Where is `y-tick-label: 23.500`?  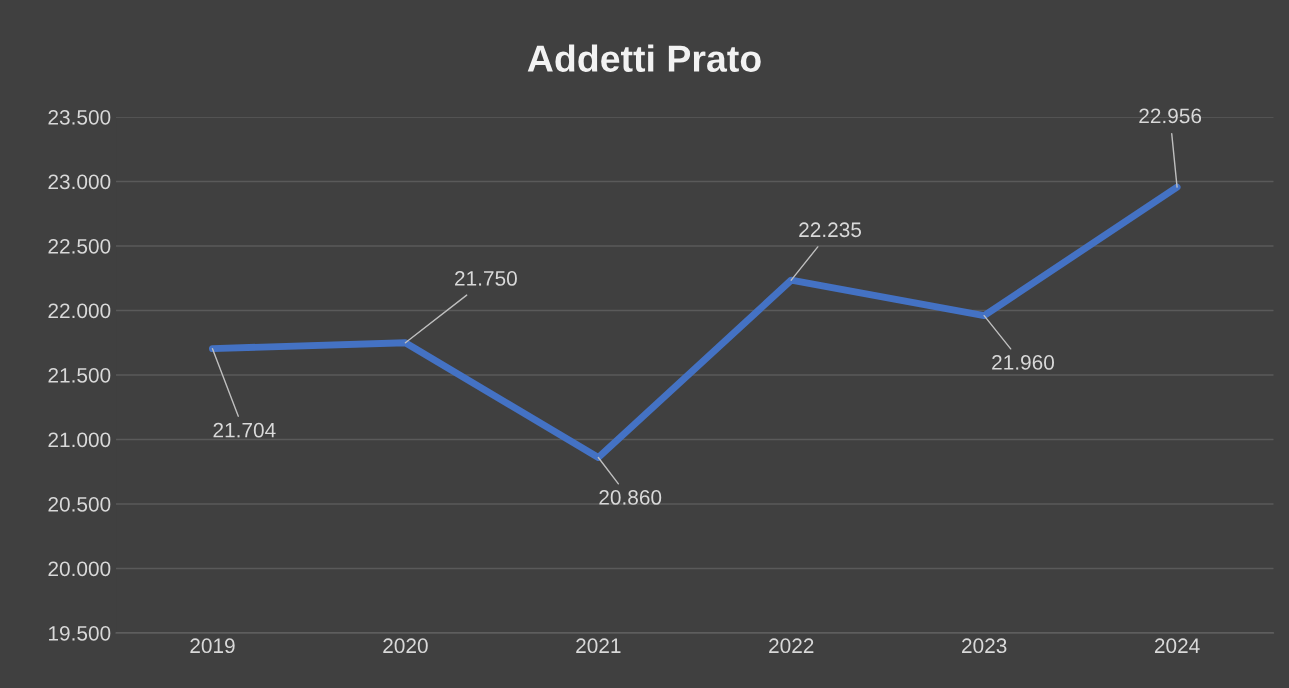 y-tick-label: 23.500 is located at coordinates (79, 117).